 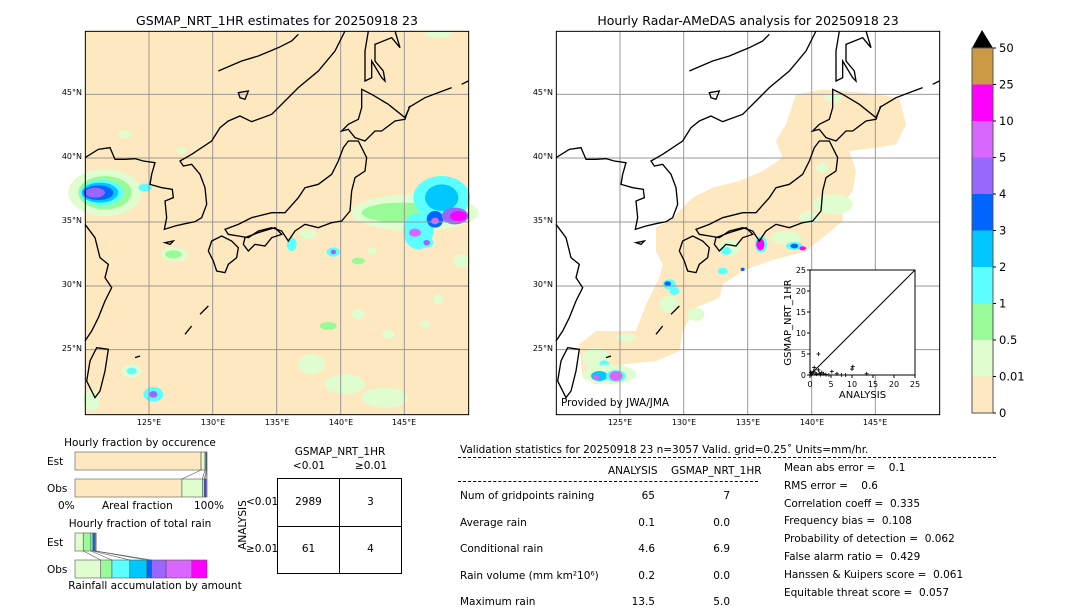 What do you see at coordinates (1006, 85) in the screenshot?
I see `colorbar-label: 25` at bounding box center [1006, 85].